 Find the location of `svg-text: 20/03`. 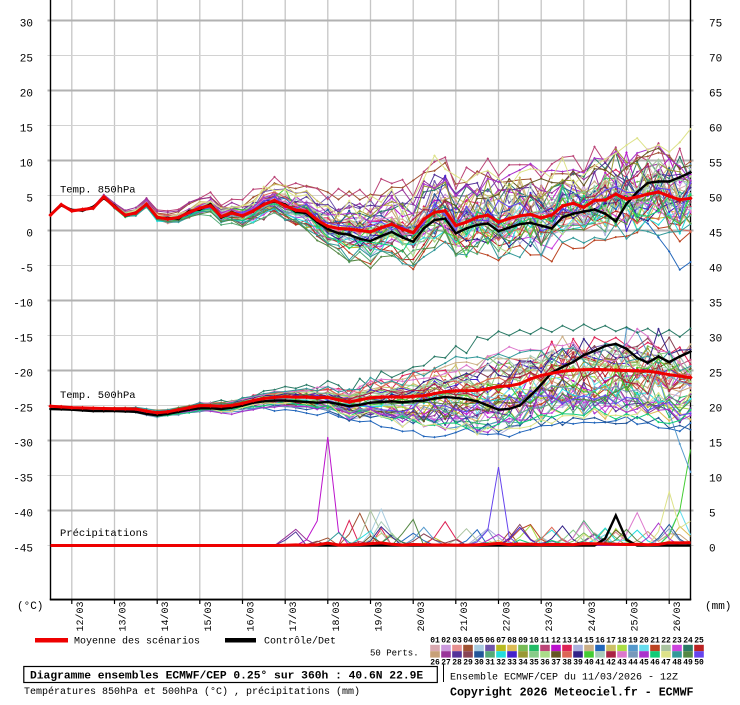

svg-text: 20/03 is located at coordinates (422, 616).